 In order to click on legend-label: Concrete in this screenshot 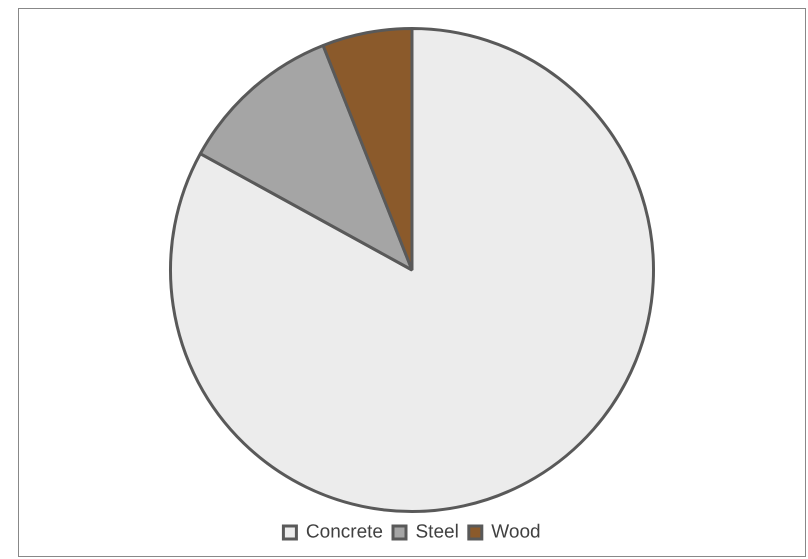, I will do `click(345, 532)`.